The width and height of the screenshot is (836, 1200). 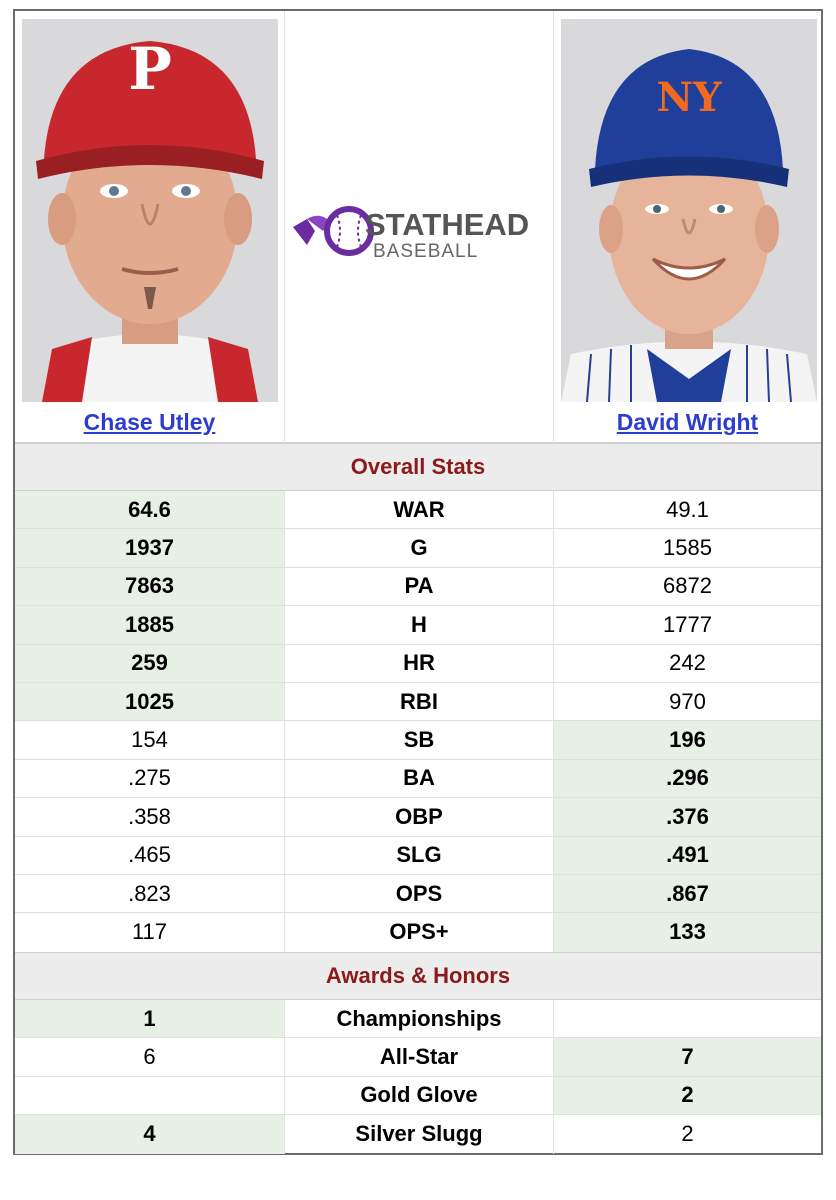 I want to click on stat-label: OPS, so click(x=419, y=893).